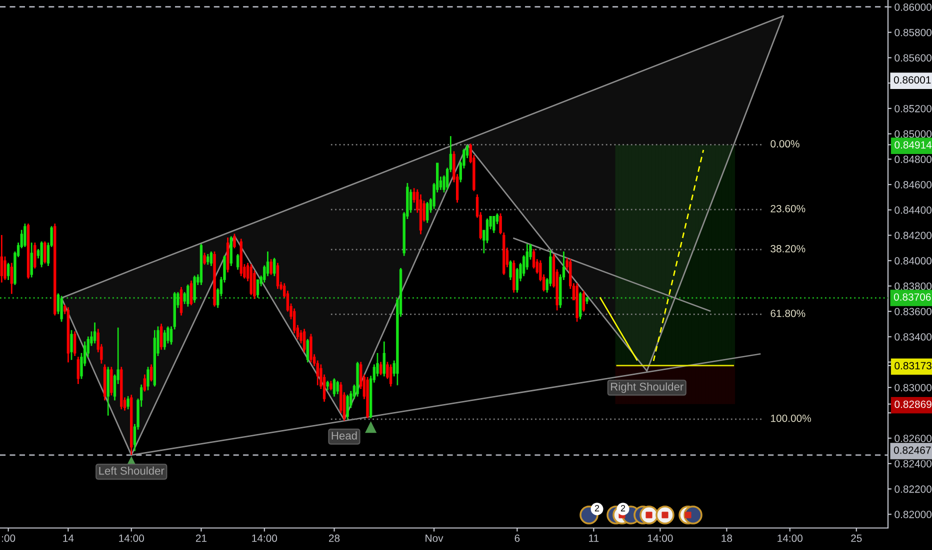 This screenshot has width=932, height=550. I want to click on x-tick-label: Nov, so click(435, 538).